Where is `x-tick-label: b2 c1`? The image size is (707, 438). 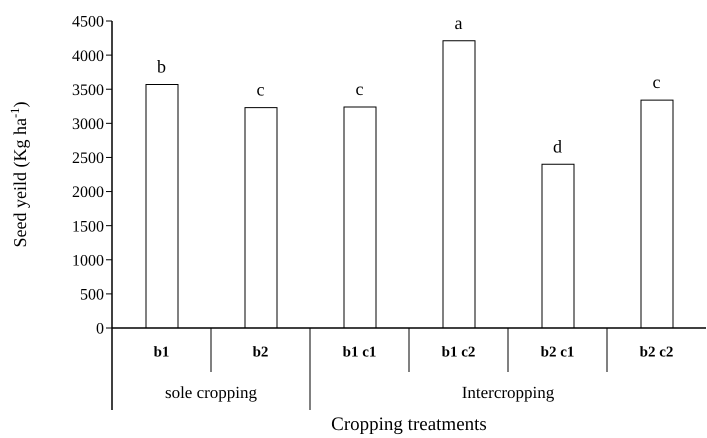 x-tick-label: b2 c1 is located at coordinates (557, 352).